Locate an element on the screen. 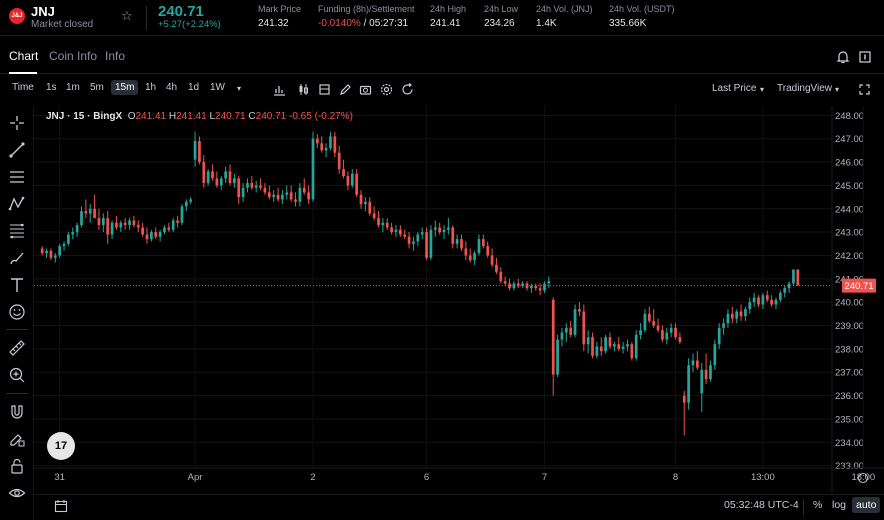 The height and width of the screenshot is (520, 884). expand-icon is located at coordinates (864, 89).